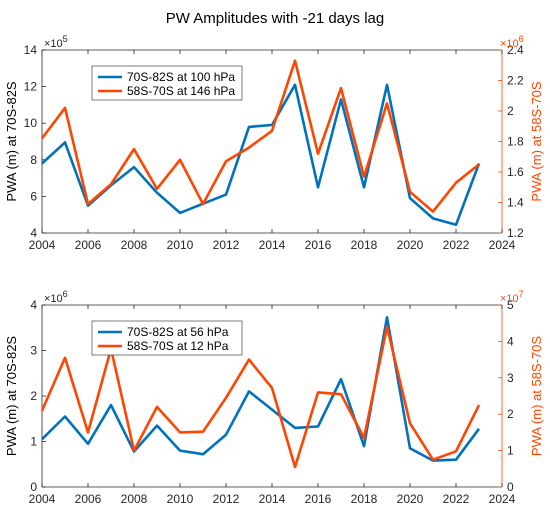  Describe the element at coordinates (42, 499) in the screenshot. I see `x-tick-label: 2004` at that location.